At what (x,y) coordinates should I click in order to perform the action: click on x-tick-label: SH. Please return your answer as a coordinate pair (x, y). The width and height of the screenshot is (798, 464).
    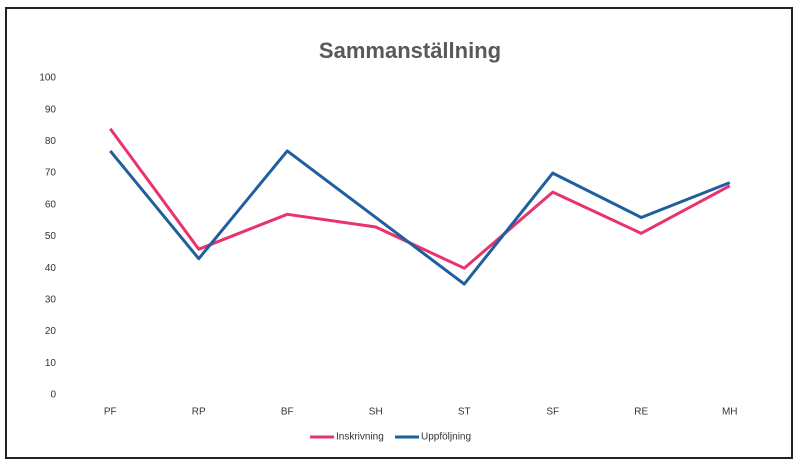
    Looking at the image, I should click on (376, 412).